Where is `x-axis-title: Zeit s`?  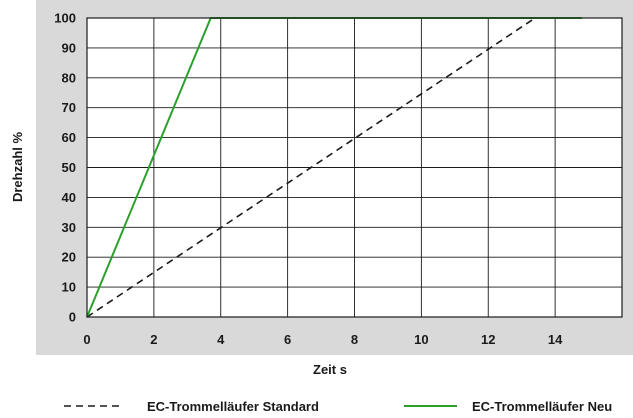 x-axis-title: Zeit s is located at coordinates (330, 369).